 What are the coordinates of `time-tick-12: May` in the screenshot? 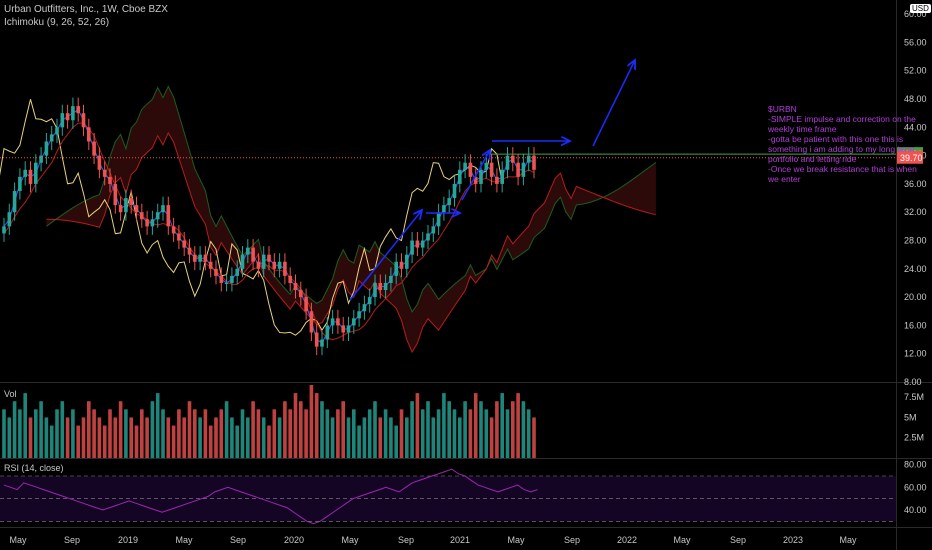 It's located at (682, 540).